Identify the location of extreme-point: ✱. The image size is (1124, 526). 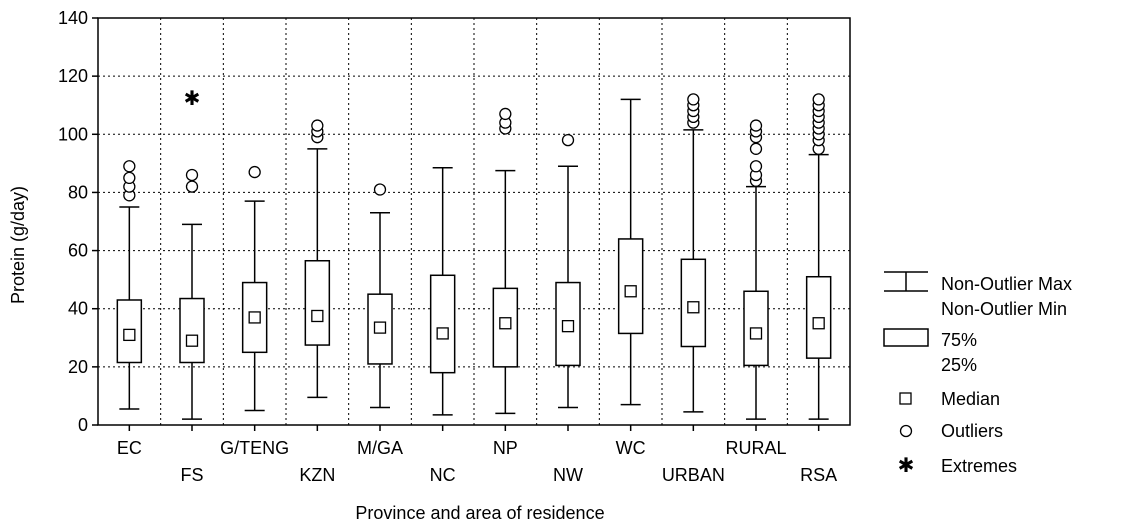
(192, 99).